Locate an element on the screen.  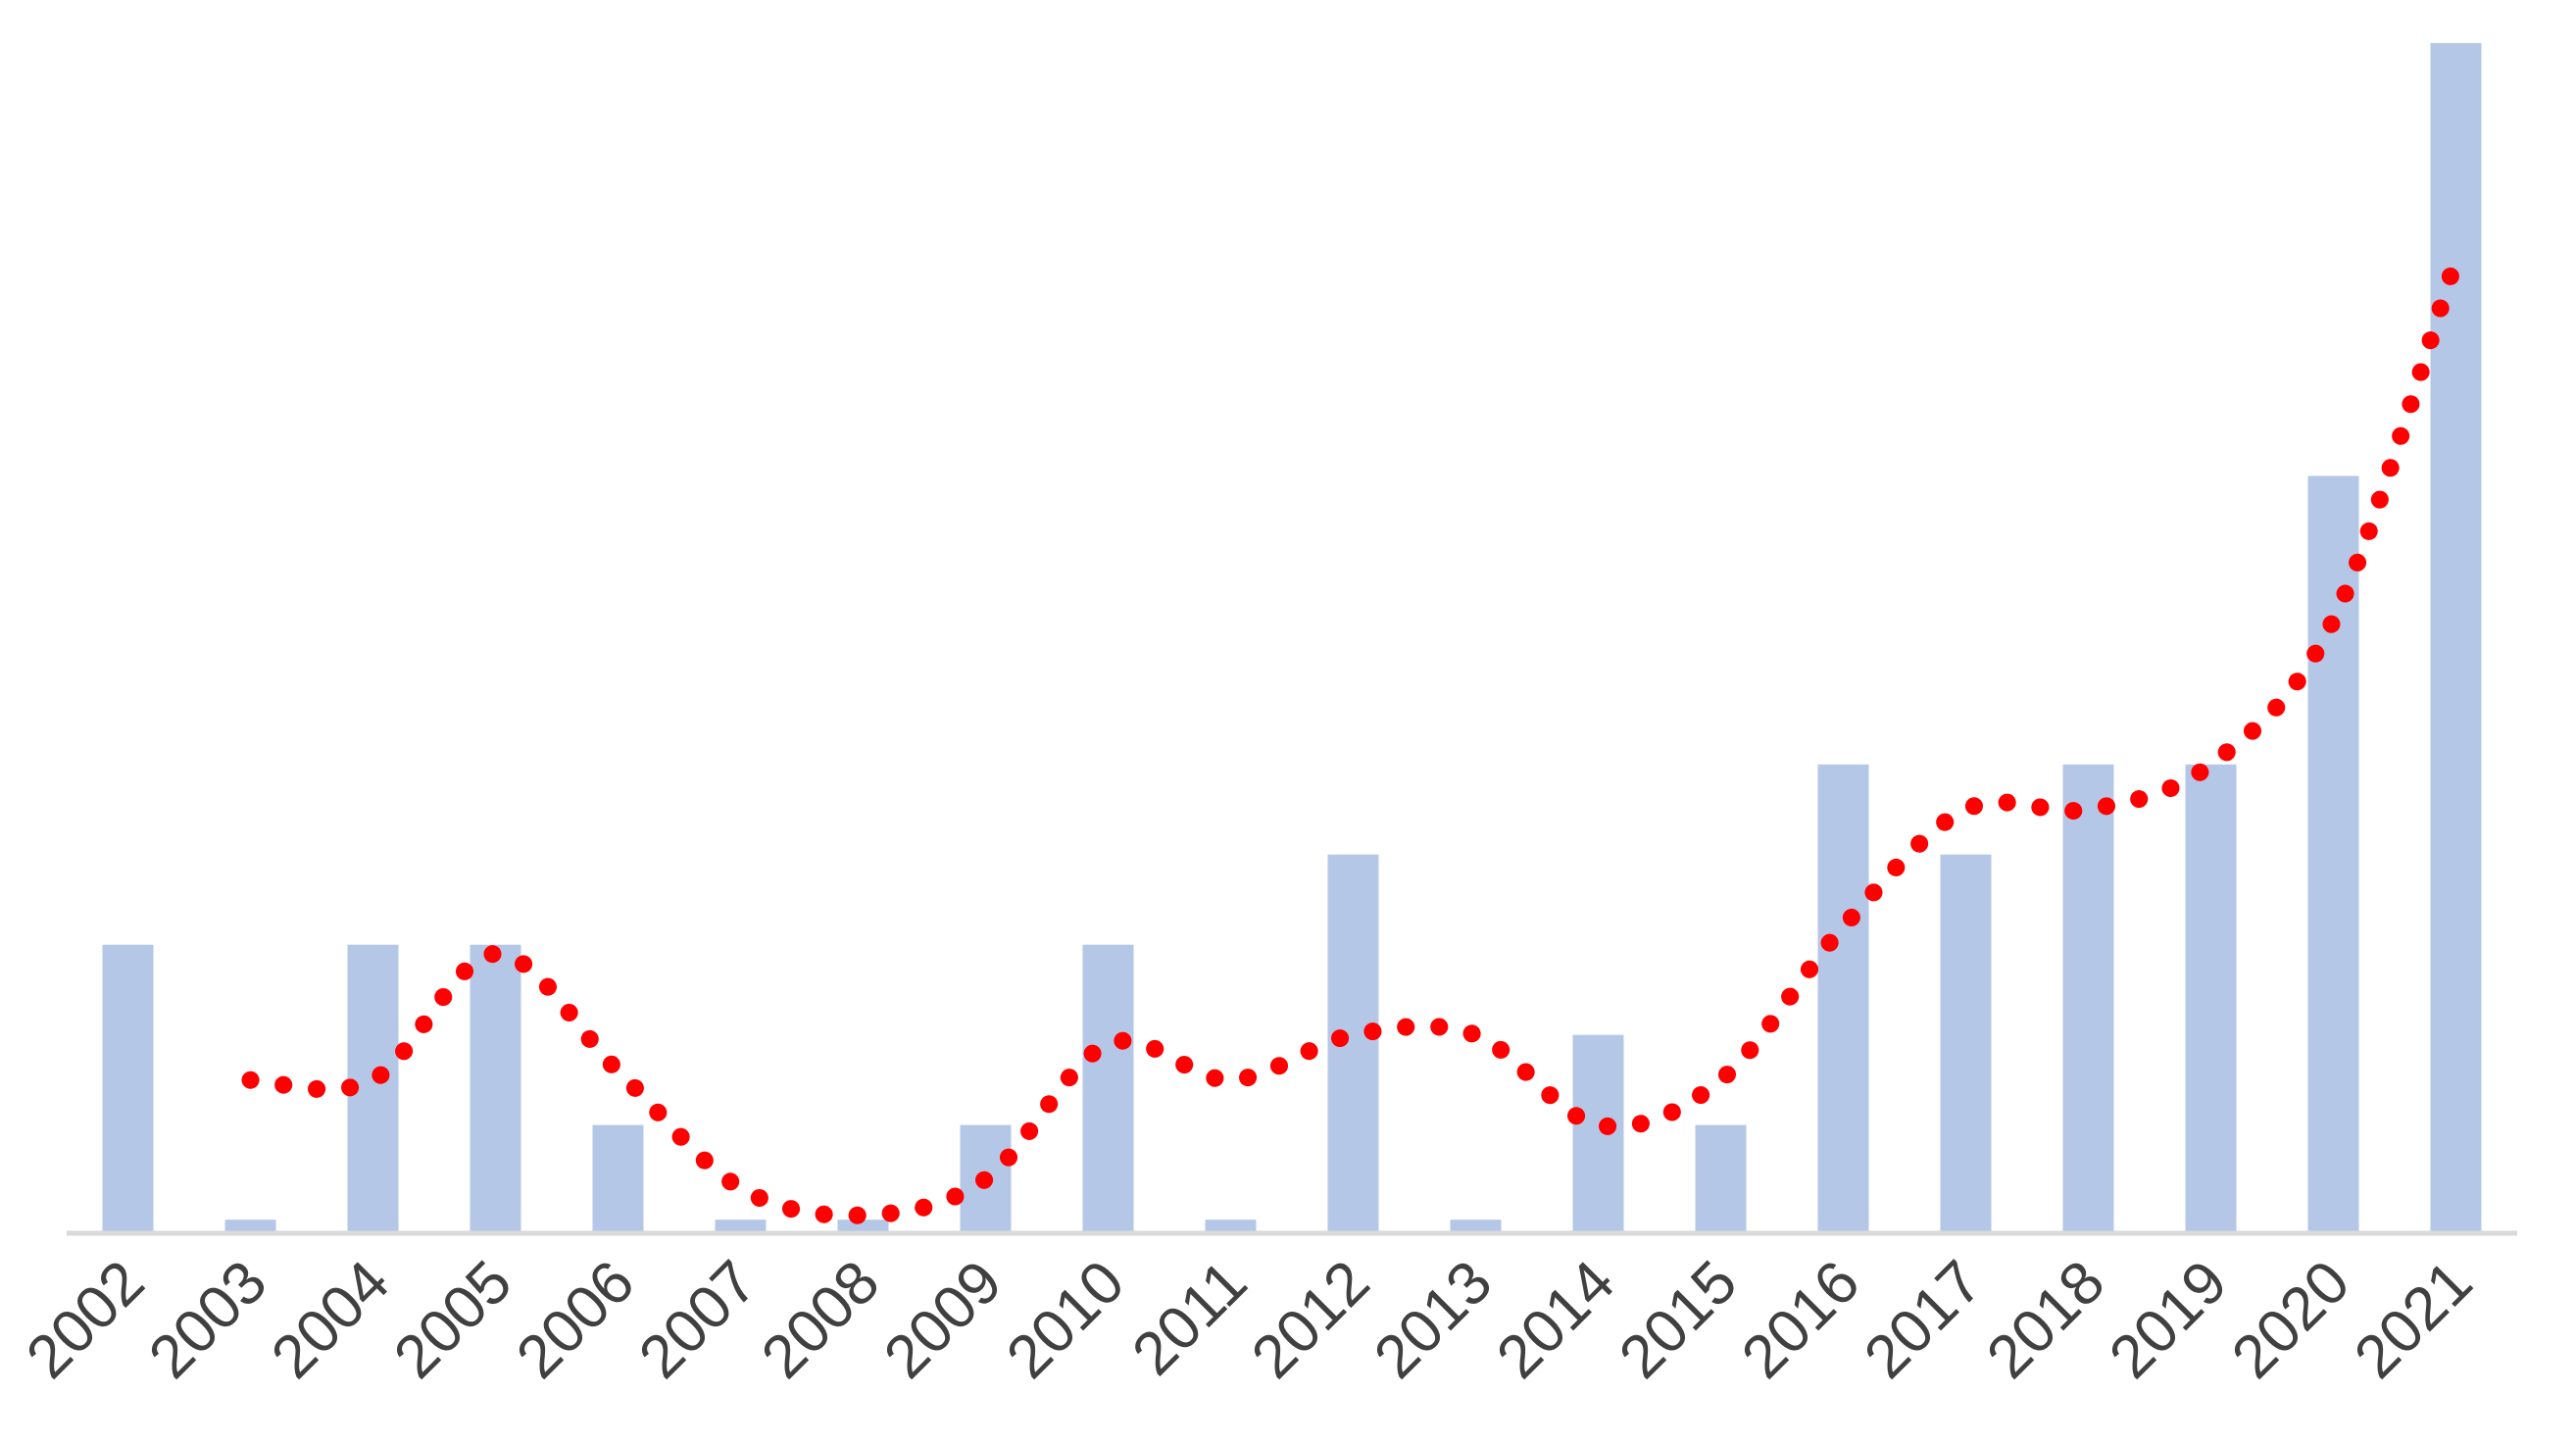
bar-2021 is located at coordinates (2456, 638).